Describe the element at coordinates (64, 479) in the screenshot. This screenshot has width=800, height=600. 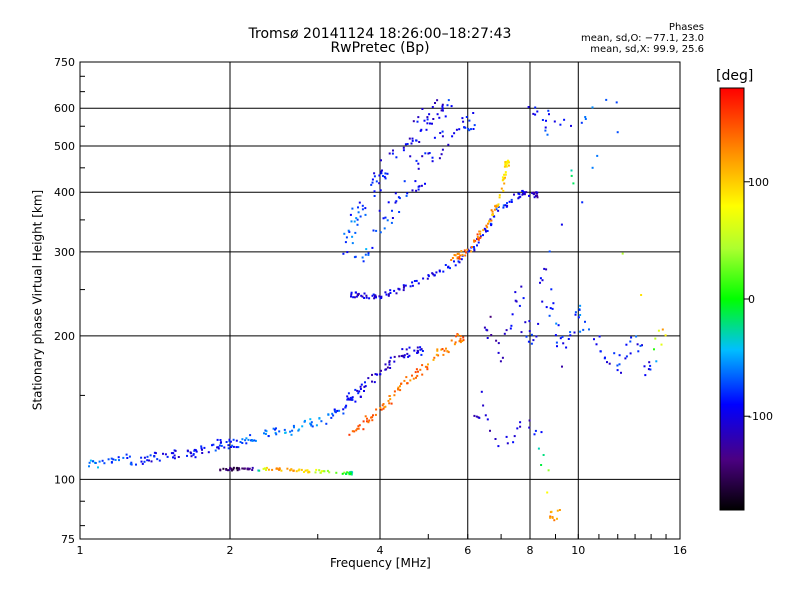
I see `y-tick-label: 100` at that location.